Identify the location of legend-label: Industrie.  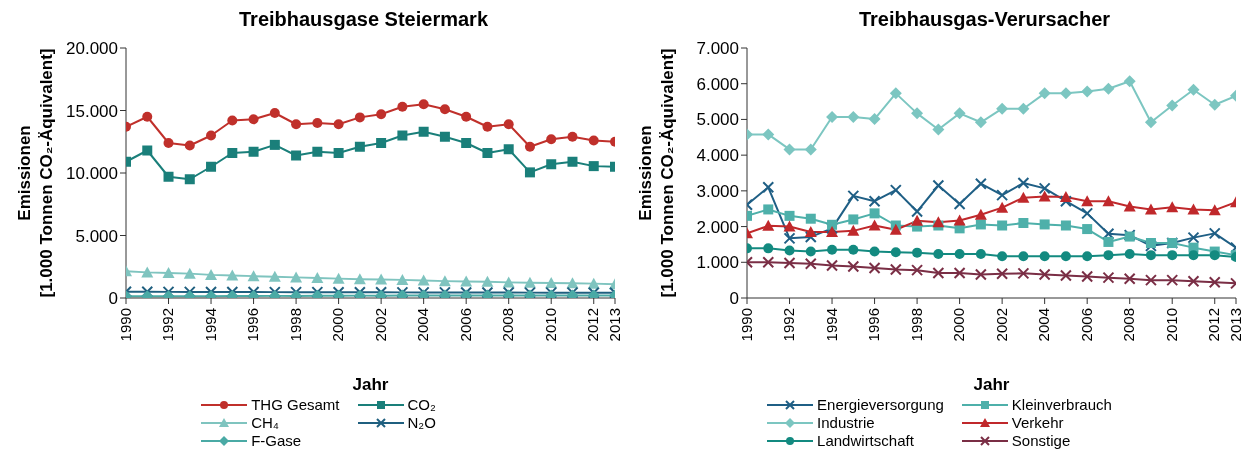
(846, 423).